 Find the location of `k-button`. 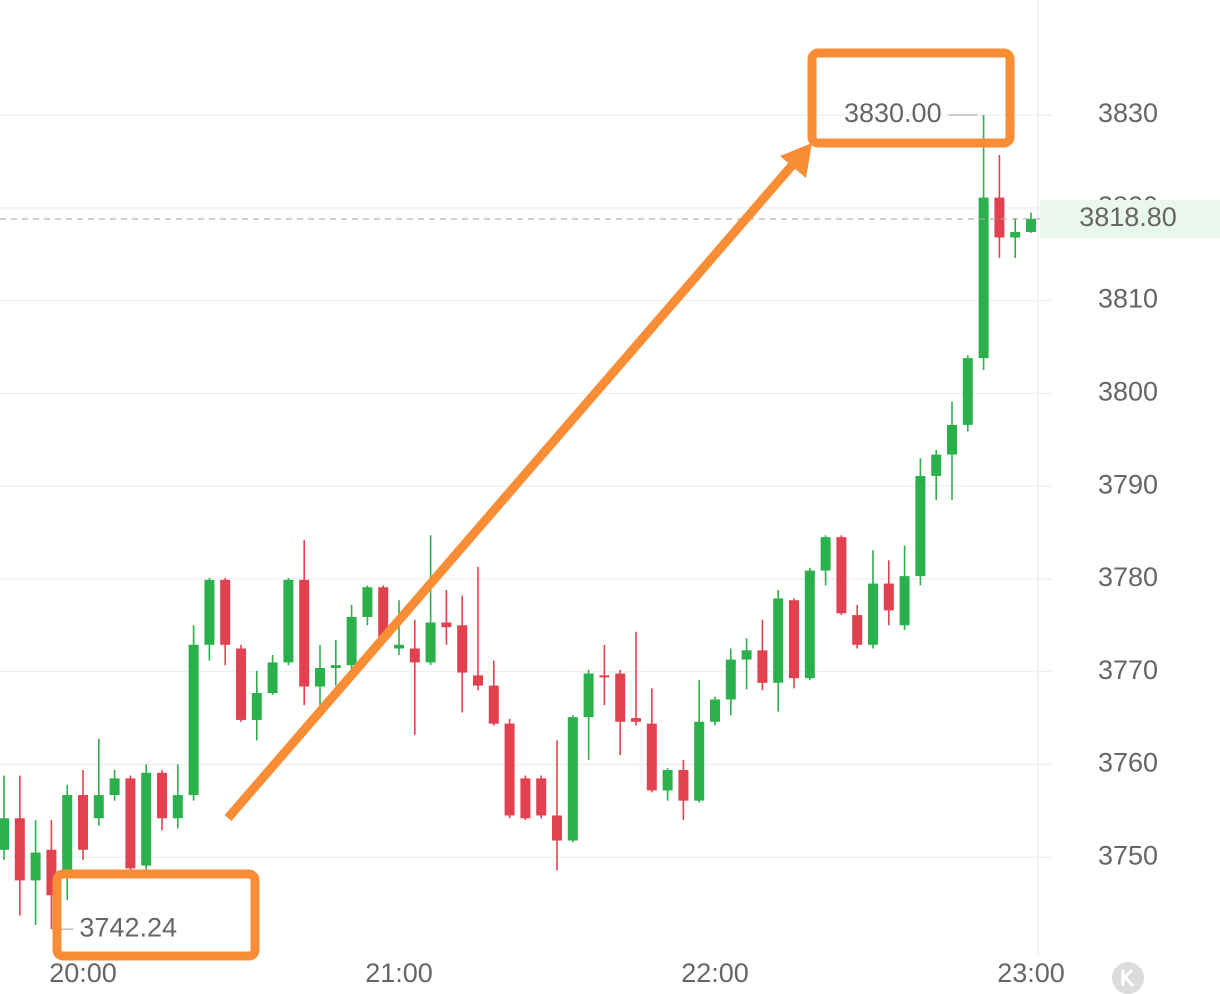

k-button is located at coordinates (1128, 978).